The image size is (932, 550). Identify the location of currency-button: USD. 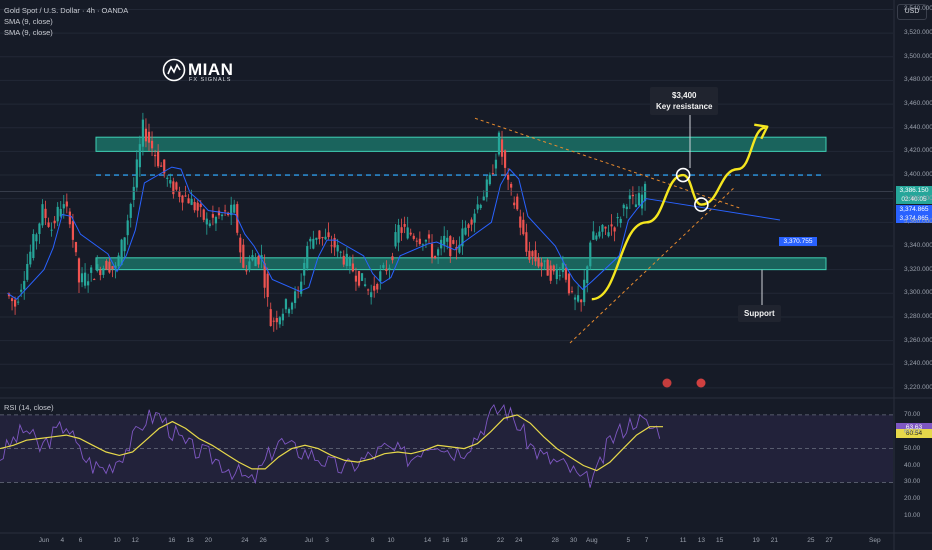
(912, 12).